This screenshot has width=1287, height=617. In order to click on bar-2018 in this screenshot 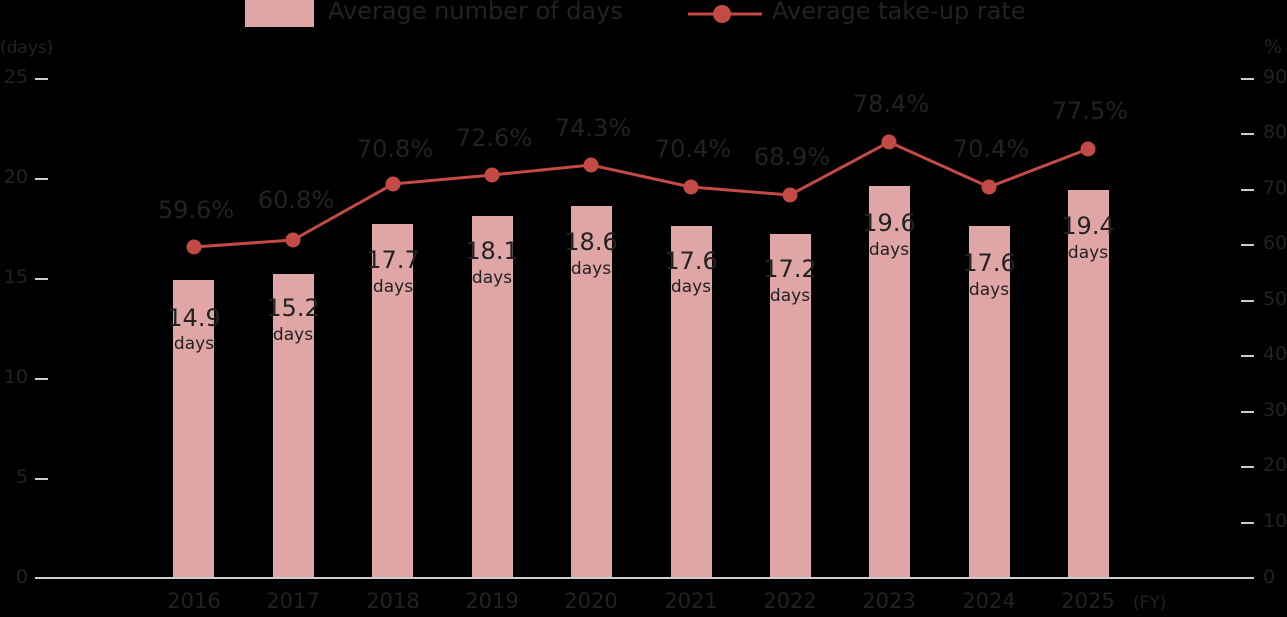, I will do `click(392, 401)`.